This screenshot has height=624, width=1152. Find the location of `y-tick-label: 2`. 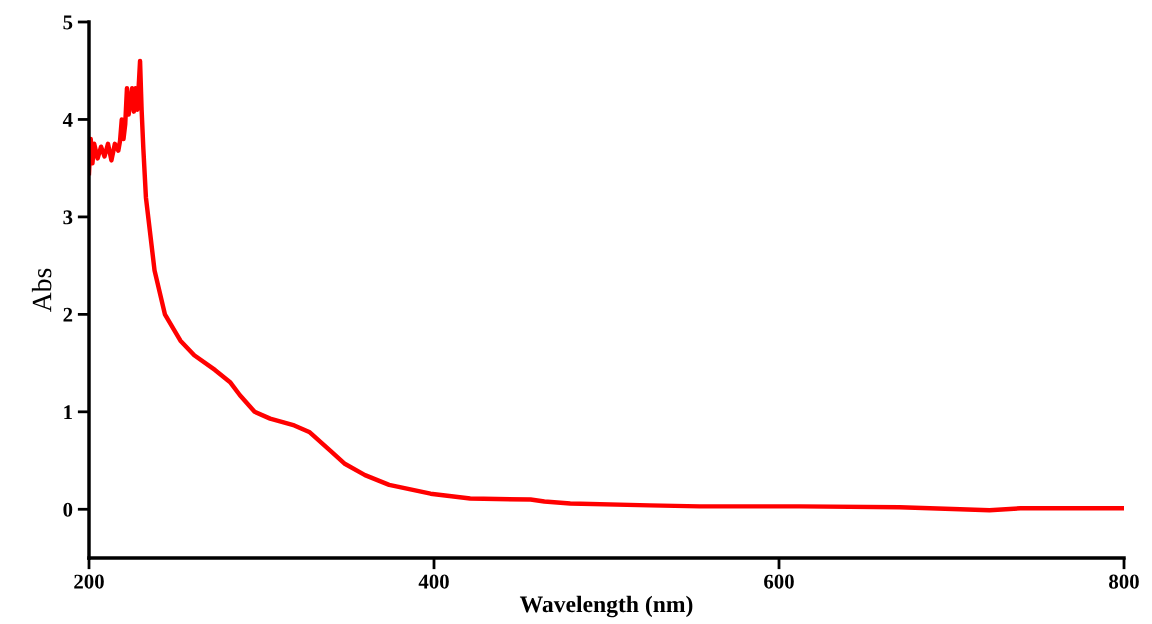

y-tick-label: 2 is located at coordinates (68, 314).